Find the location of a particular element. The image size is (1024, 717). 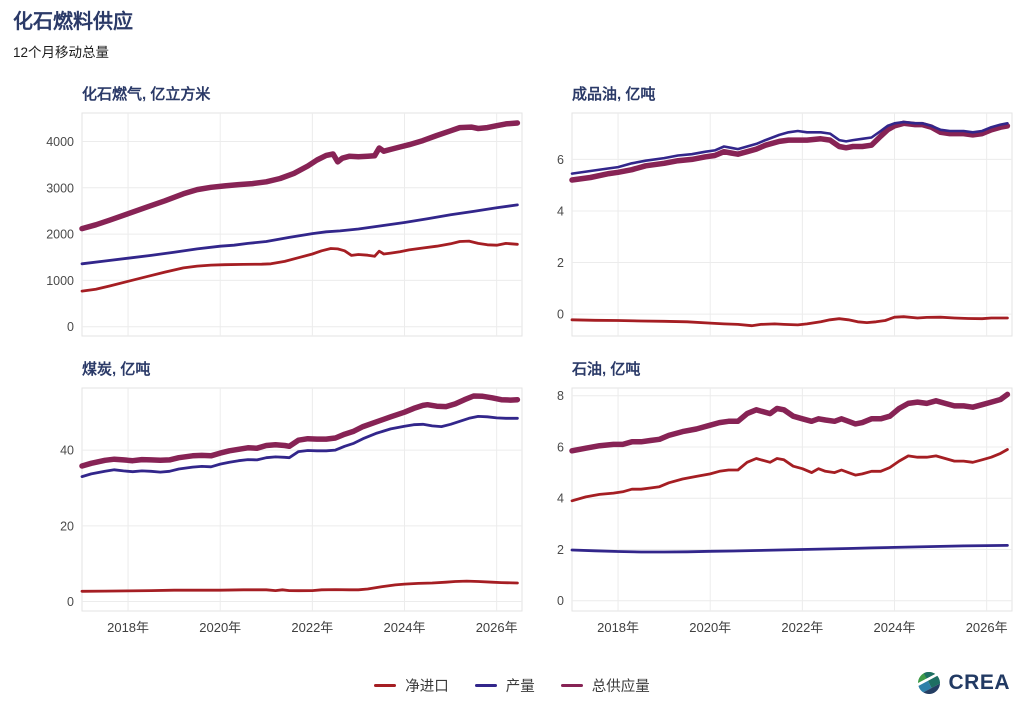

crea-brand: CREA is located at coordinates (963, 683).